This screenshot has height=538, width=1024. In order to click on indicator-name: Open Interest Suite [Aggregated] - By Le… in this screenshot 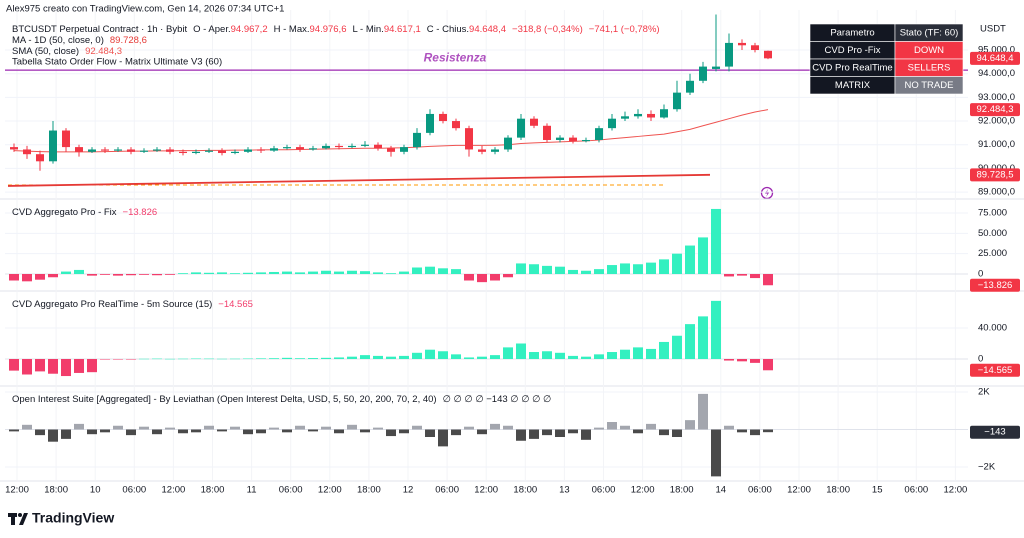, I will do `click(224, 399)`.